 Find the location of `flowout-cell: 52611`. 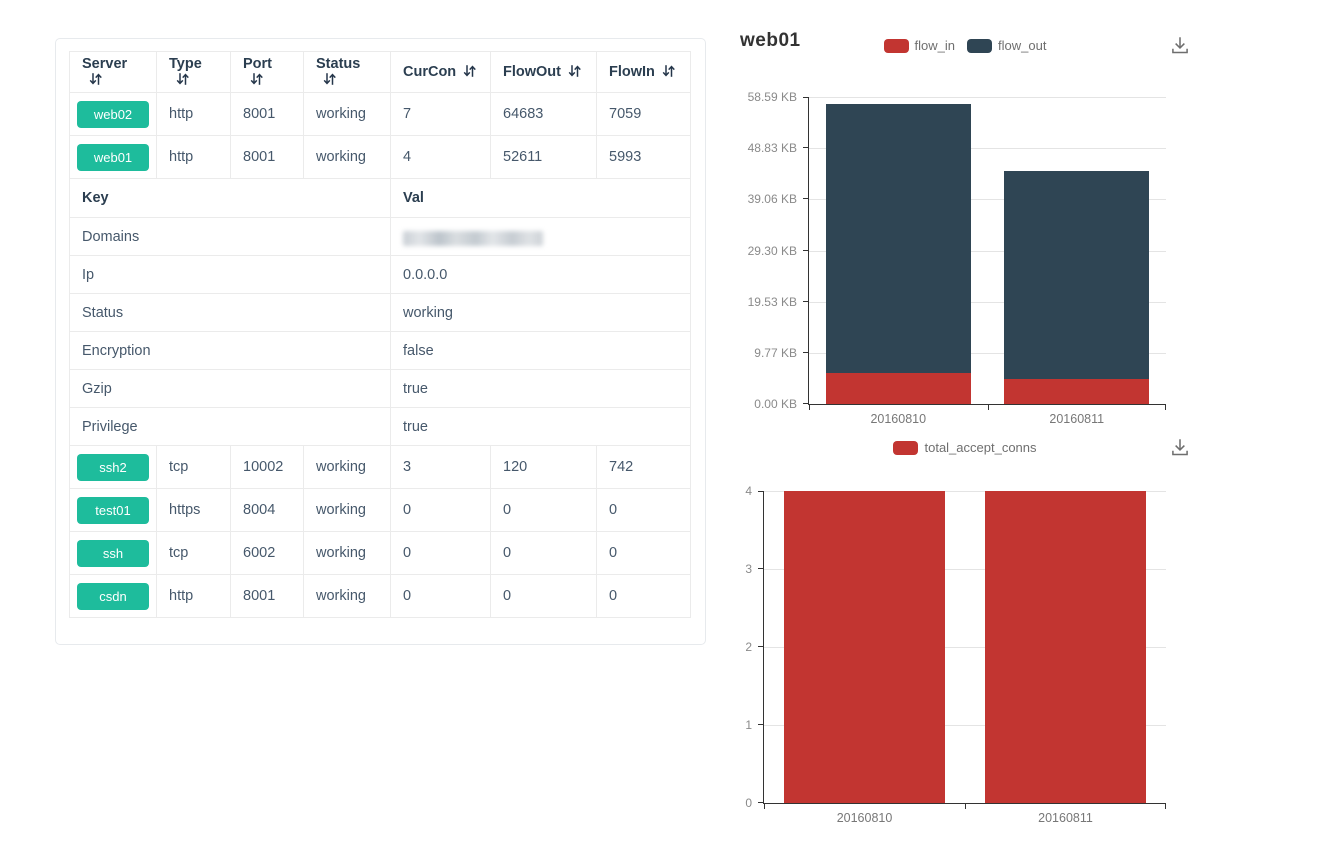

flowout-cell: 52611 is located at coordinates (543, 157).